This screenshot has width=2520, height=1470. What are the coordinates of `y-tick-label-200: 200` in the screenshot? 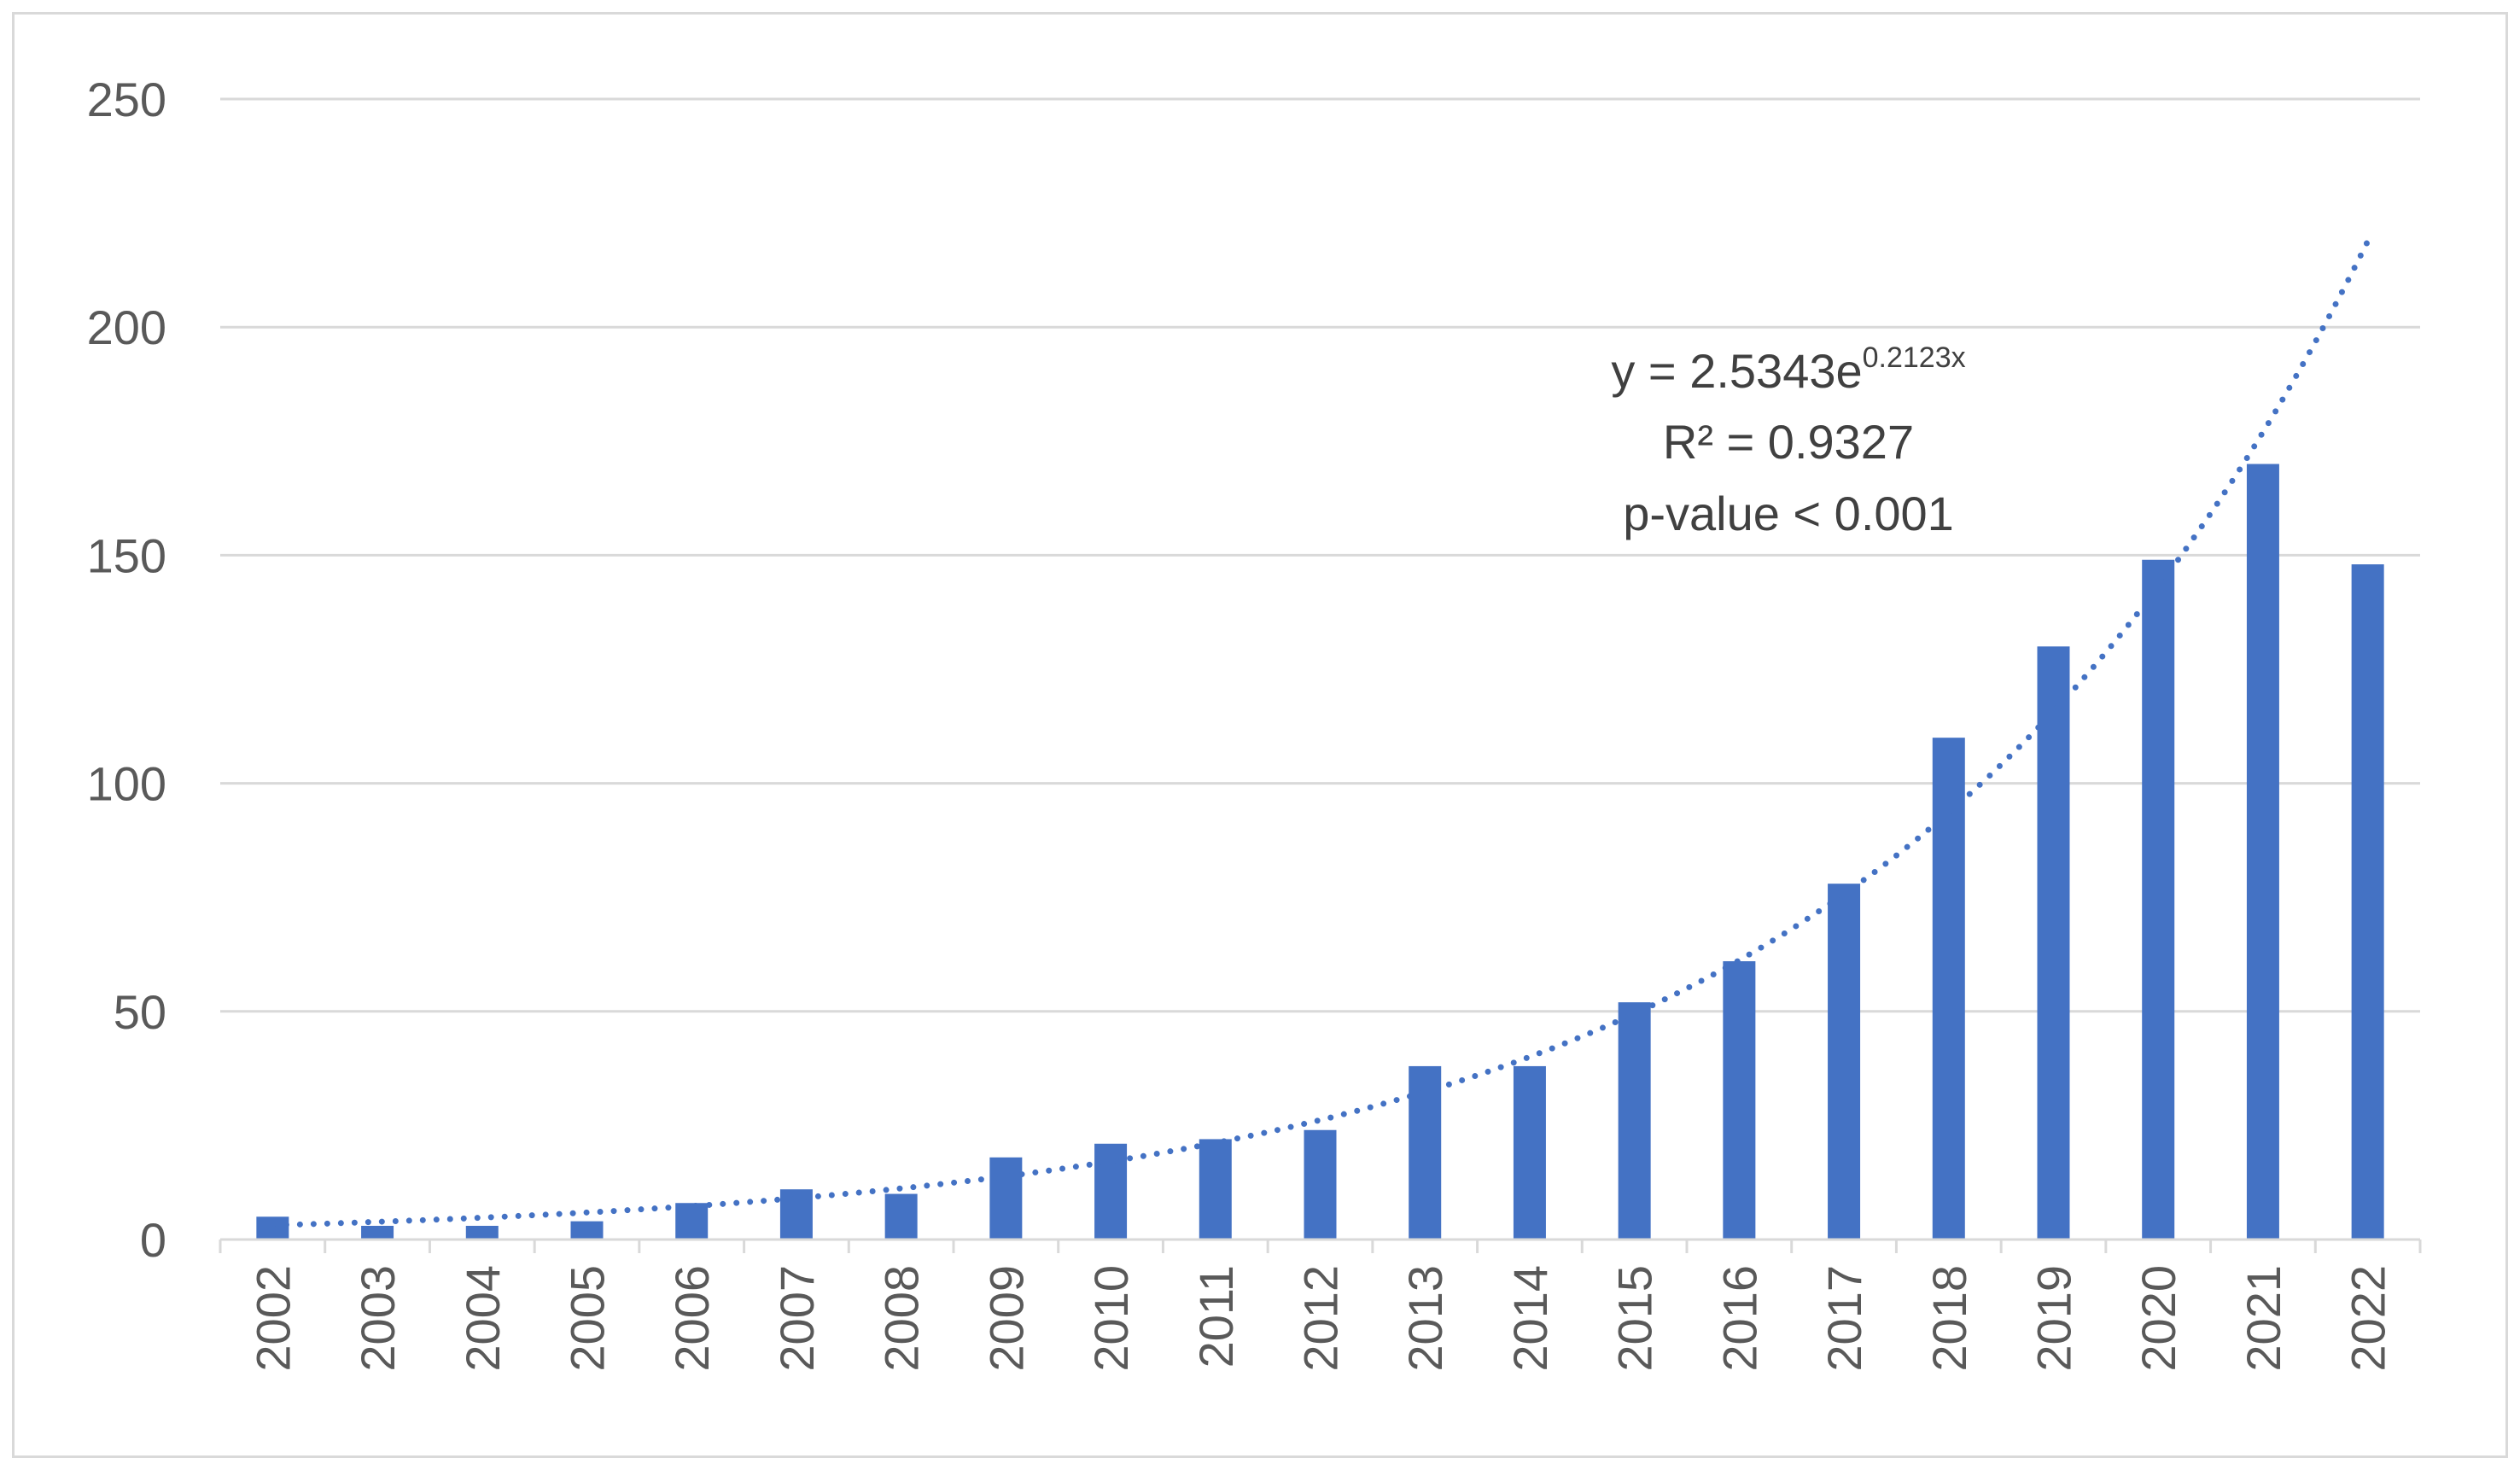 It's located at (126, 327).